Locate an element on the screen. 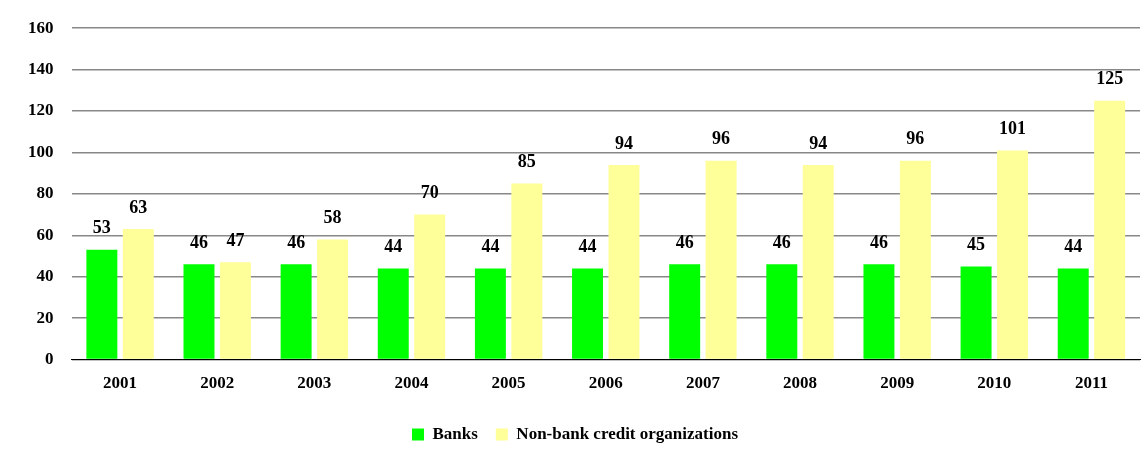 This screenshot has height=453, width=1144. data-label: 70 is located at coordinates (429, 192).